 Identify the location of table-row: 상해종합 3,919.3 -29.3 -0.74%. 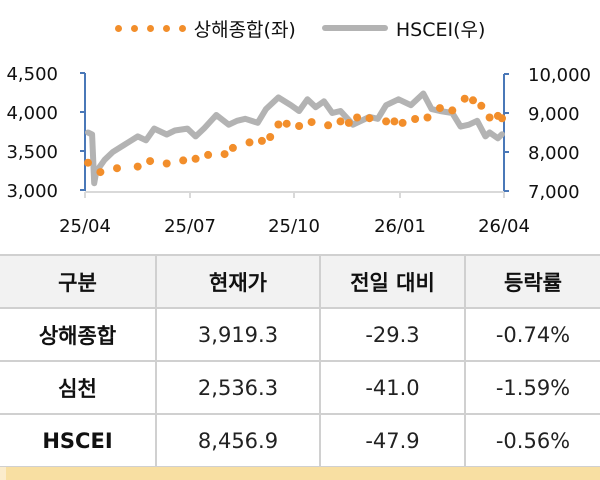
(300, 334).